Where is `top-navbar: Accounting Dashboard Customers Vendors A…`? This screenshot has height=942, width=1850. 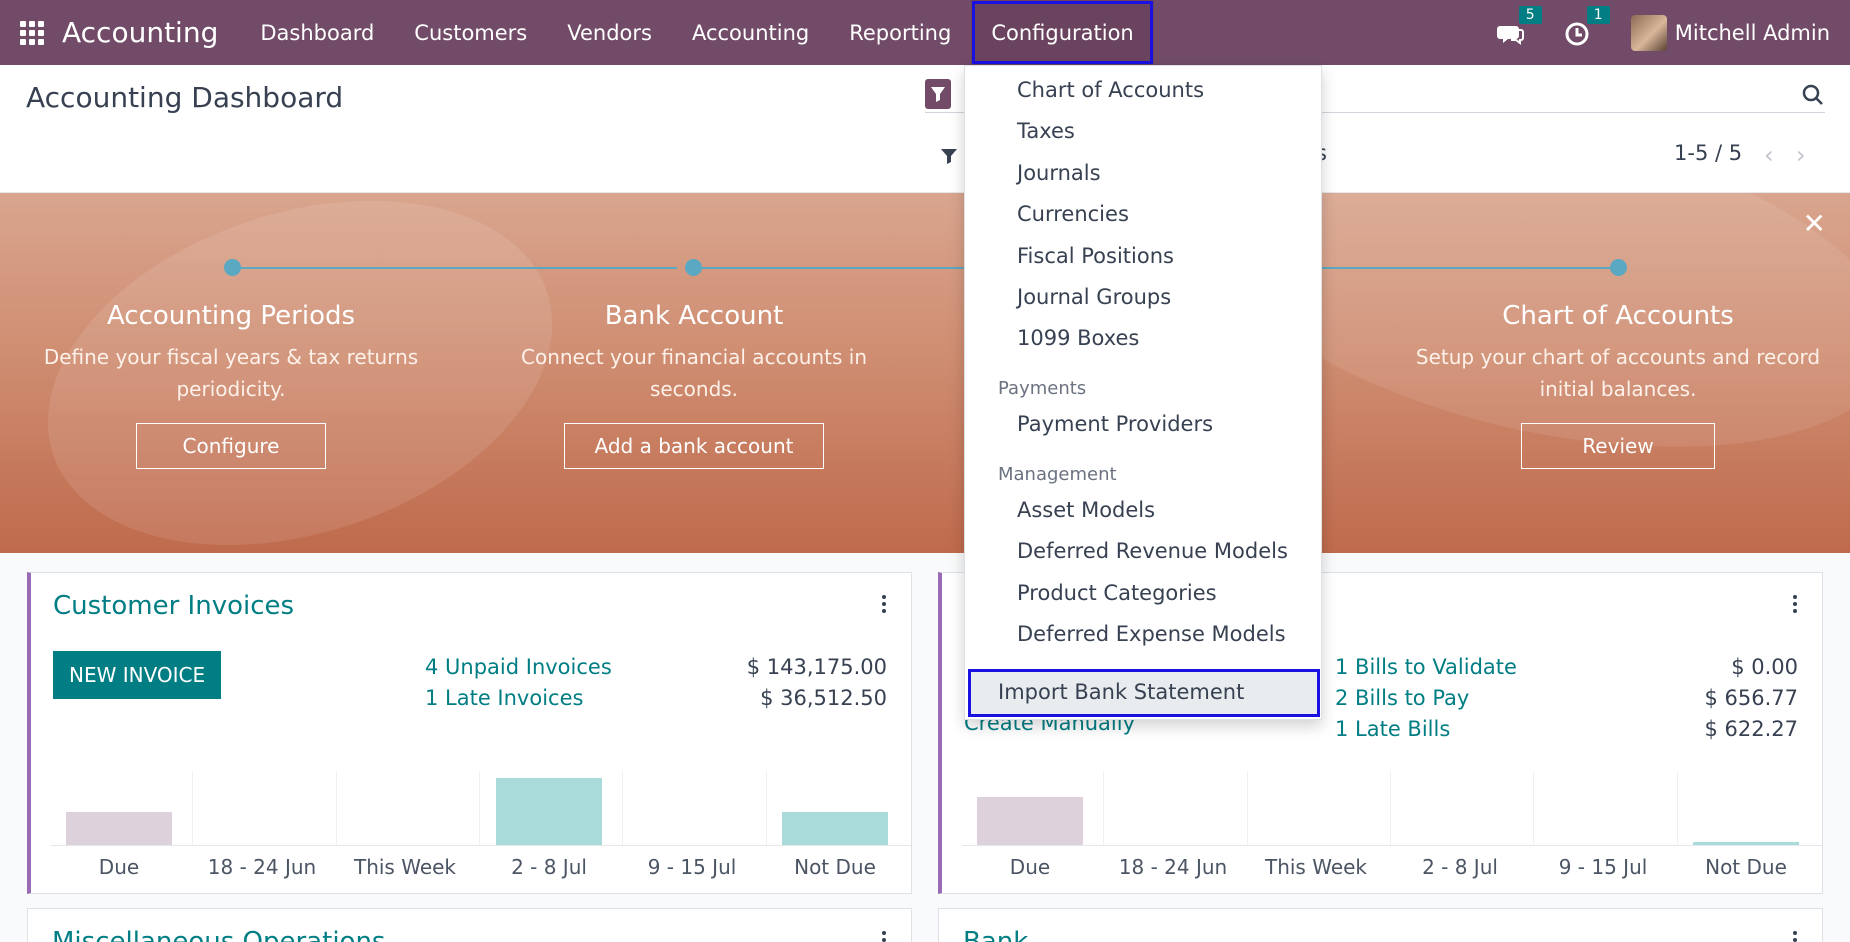
top-navbar: Accounting Dashboard Customers Vendors A… is located at coordinates (925, 32).